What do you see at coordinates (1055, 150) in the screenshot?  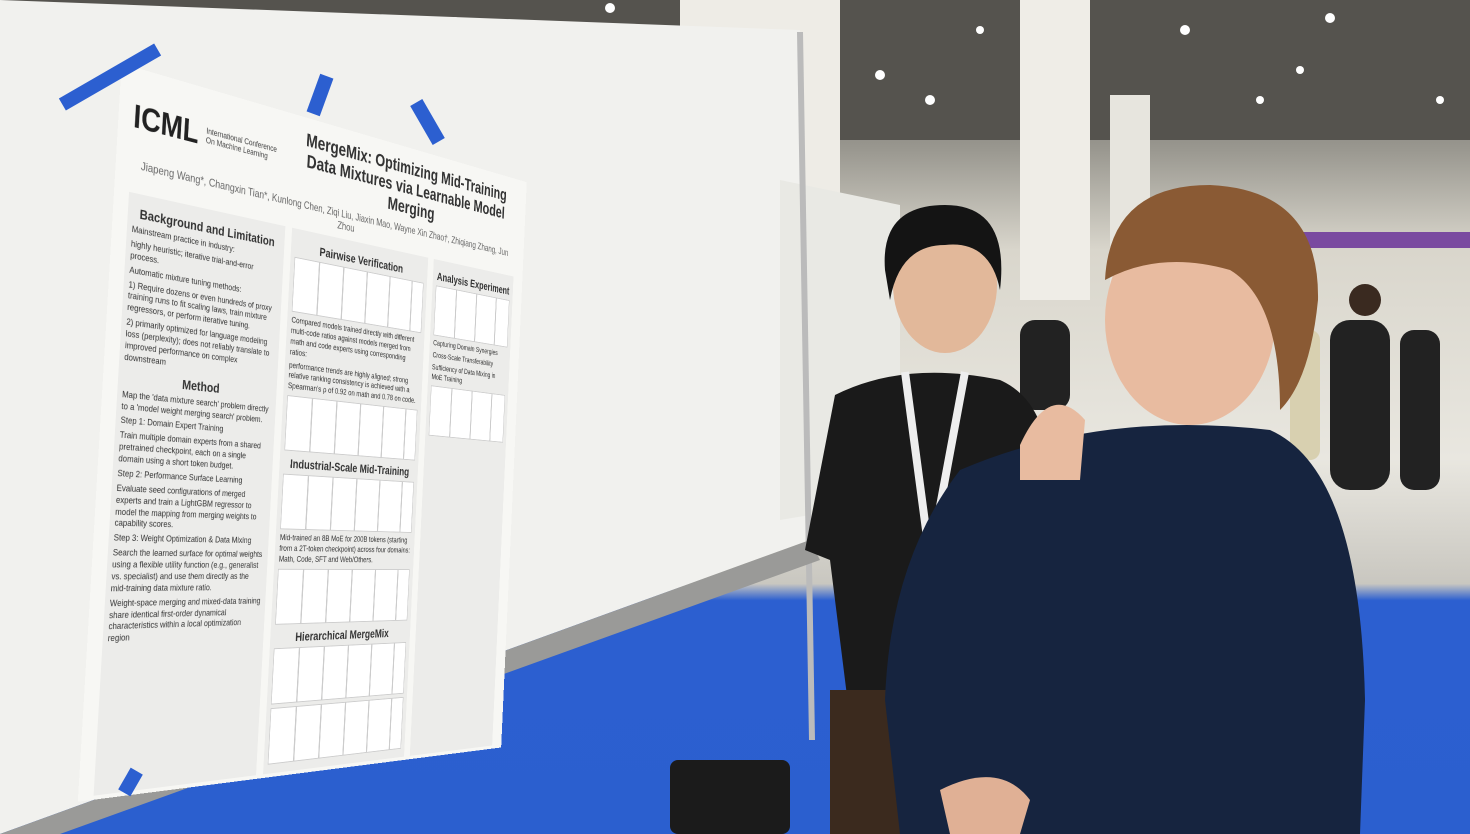 I see `pillar` at bounding box center [1055, 150].